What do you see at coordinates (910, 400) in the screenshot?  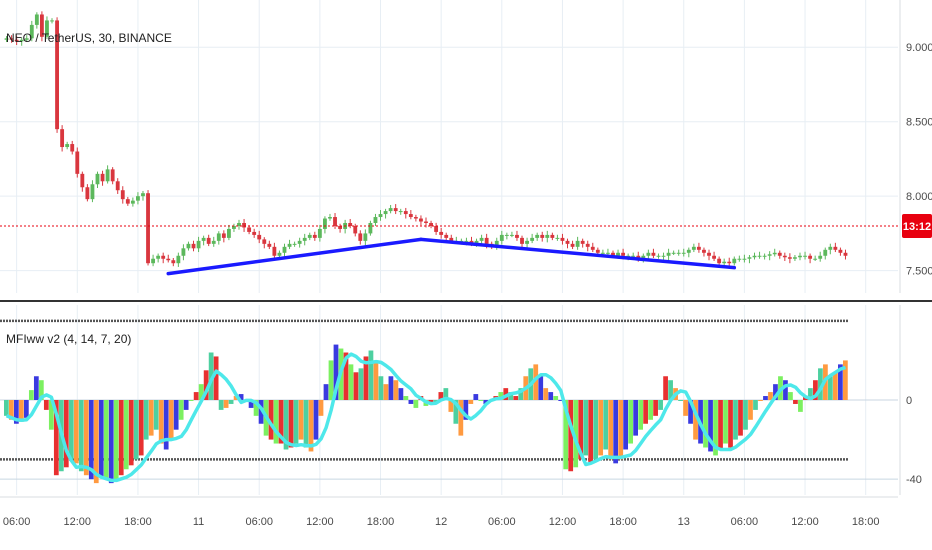 I see `indicator-axis: 0 -40` at bounding box center [910, 400].